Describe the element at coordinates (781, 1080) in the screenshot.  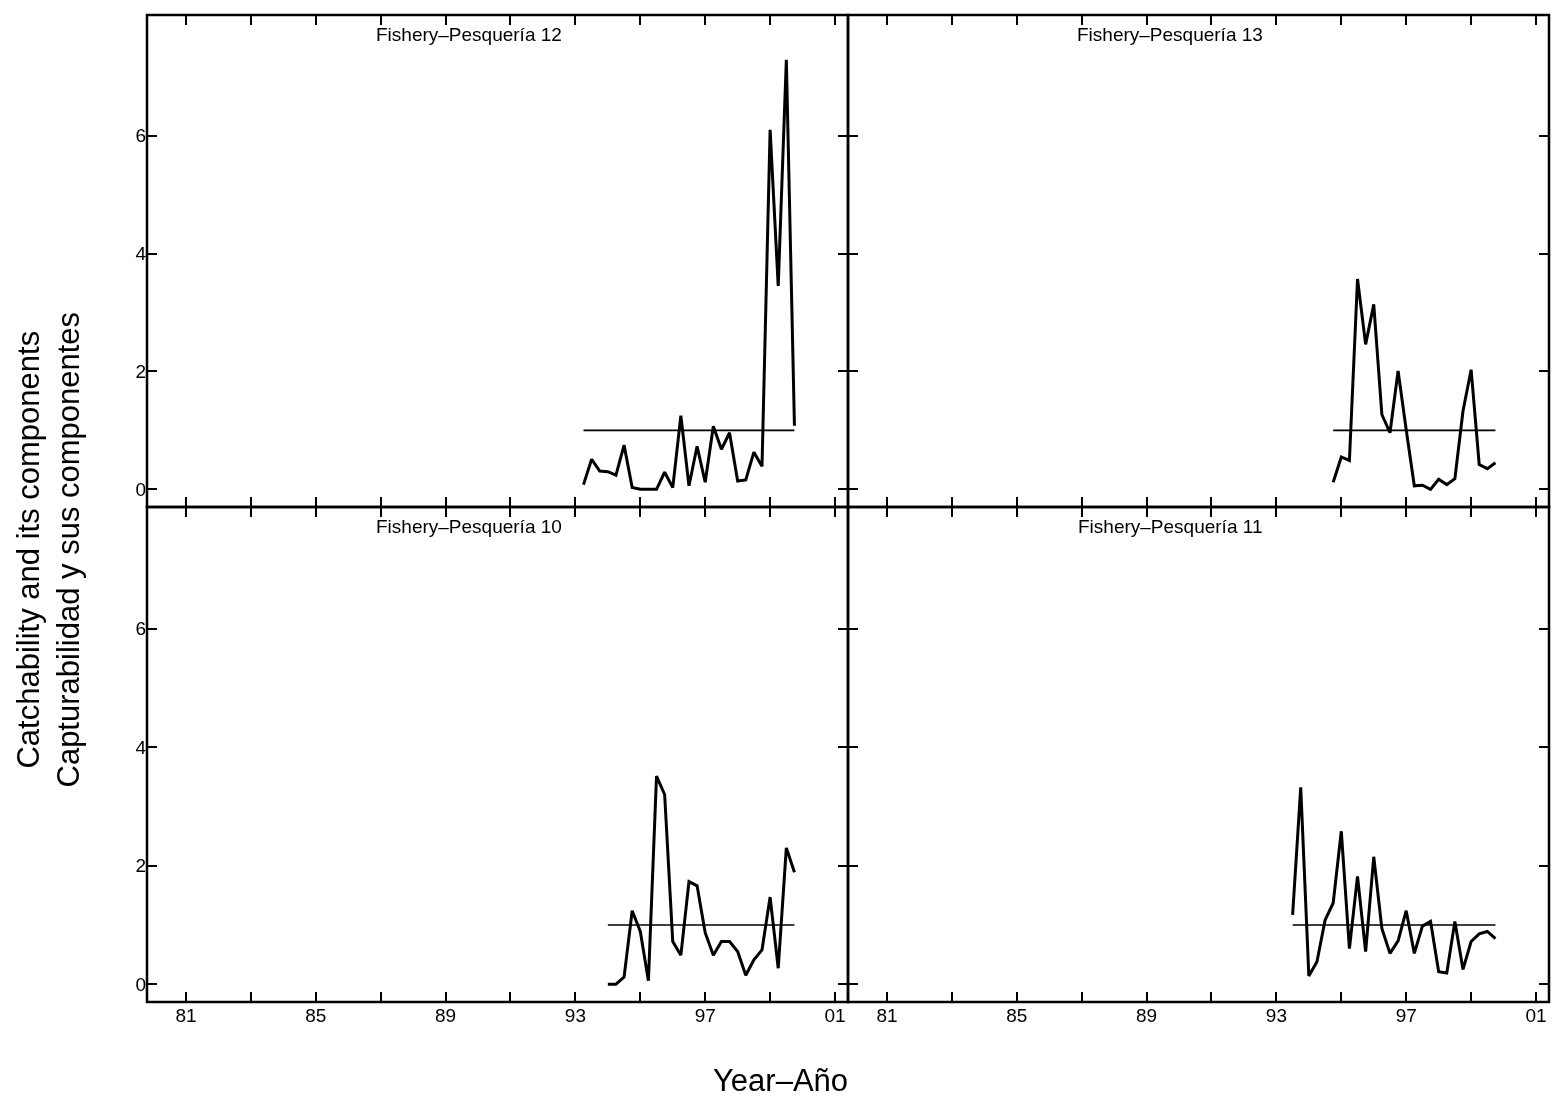
I see `x-axis-title: Year–Año` at that location.